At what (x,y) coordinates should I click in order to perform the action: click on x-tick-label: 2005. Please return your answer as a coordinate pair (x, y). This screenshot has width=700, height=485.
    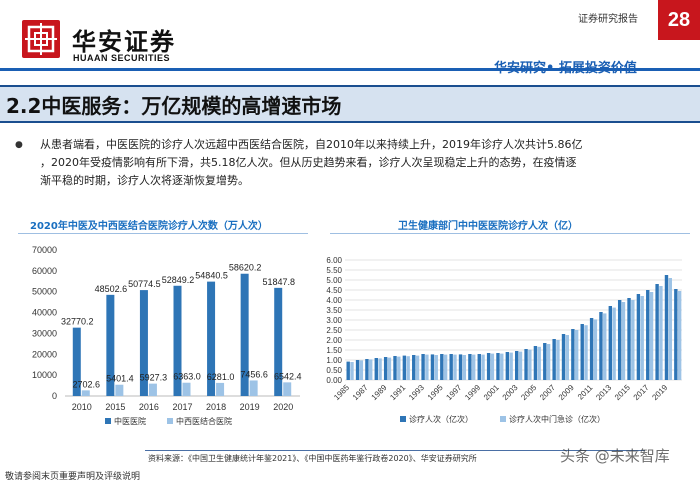
    Looking at the image, I should click on (528, 392).